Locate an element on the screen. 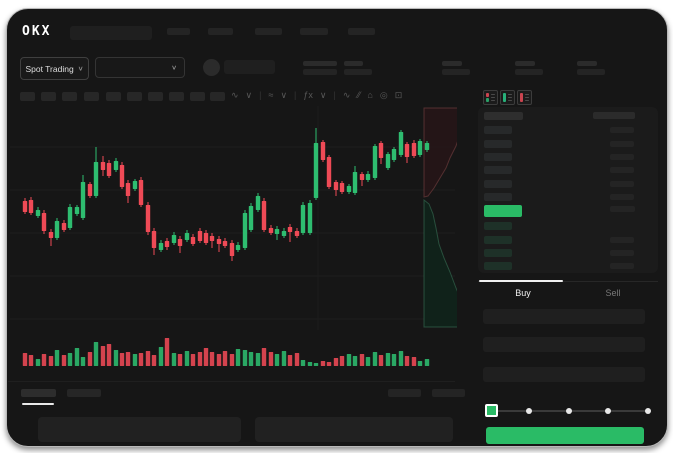  coin-avatar is located at coordinates (211, 67).